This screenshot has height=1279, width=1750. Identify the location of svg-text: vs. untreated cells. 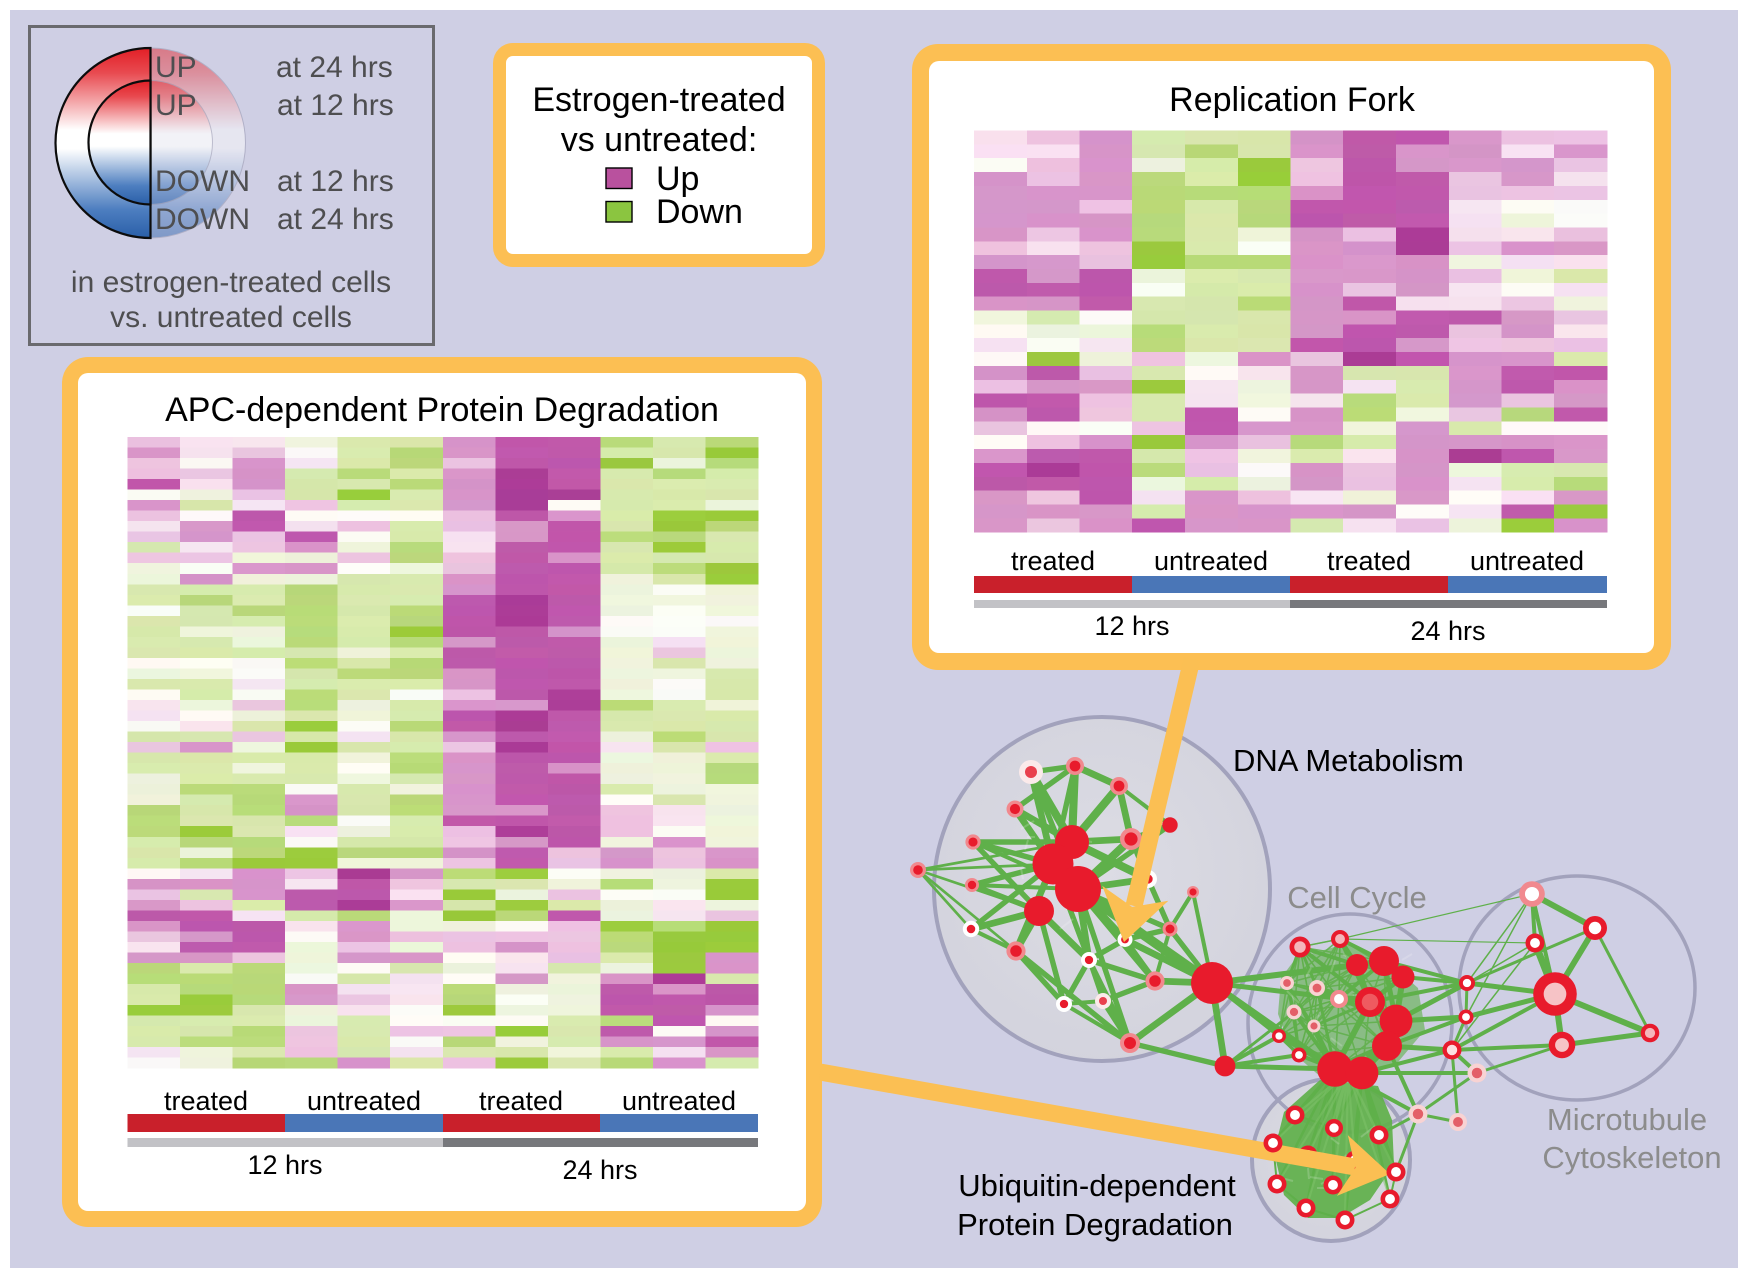
(231, 317).